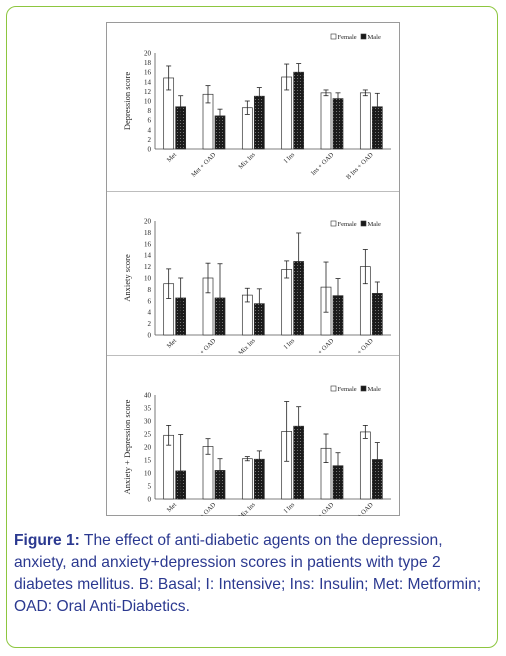  What do you see at coordinates (127, 101) in the screenshot?
I see `y-axis-label: Depression score` at bounding box center [127, 101].